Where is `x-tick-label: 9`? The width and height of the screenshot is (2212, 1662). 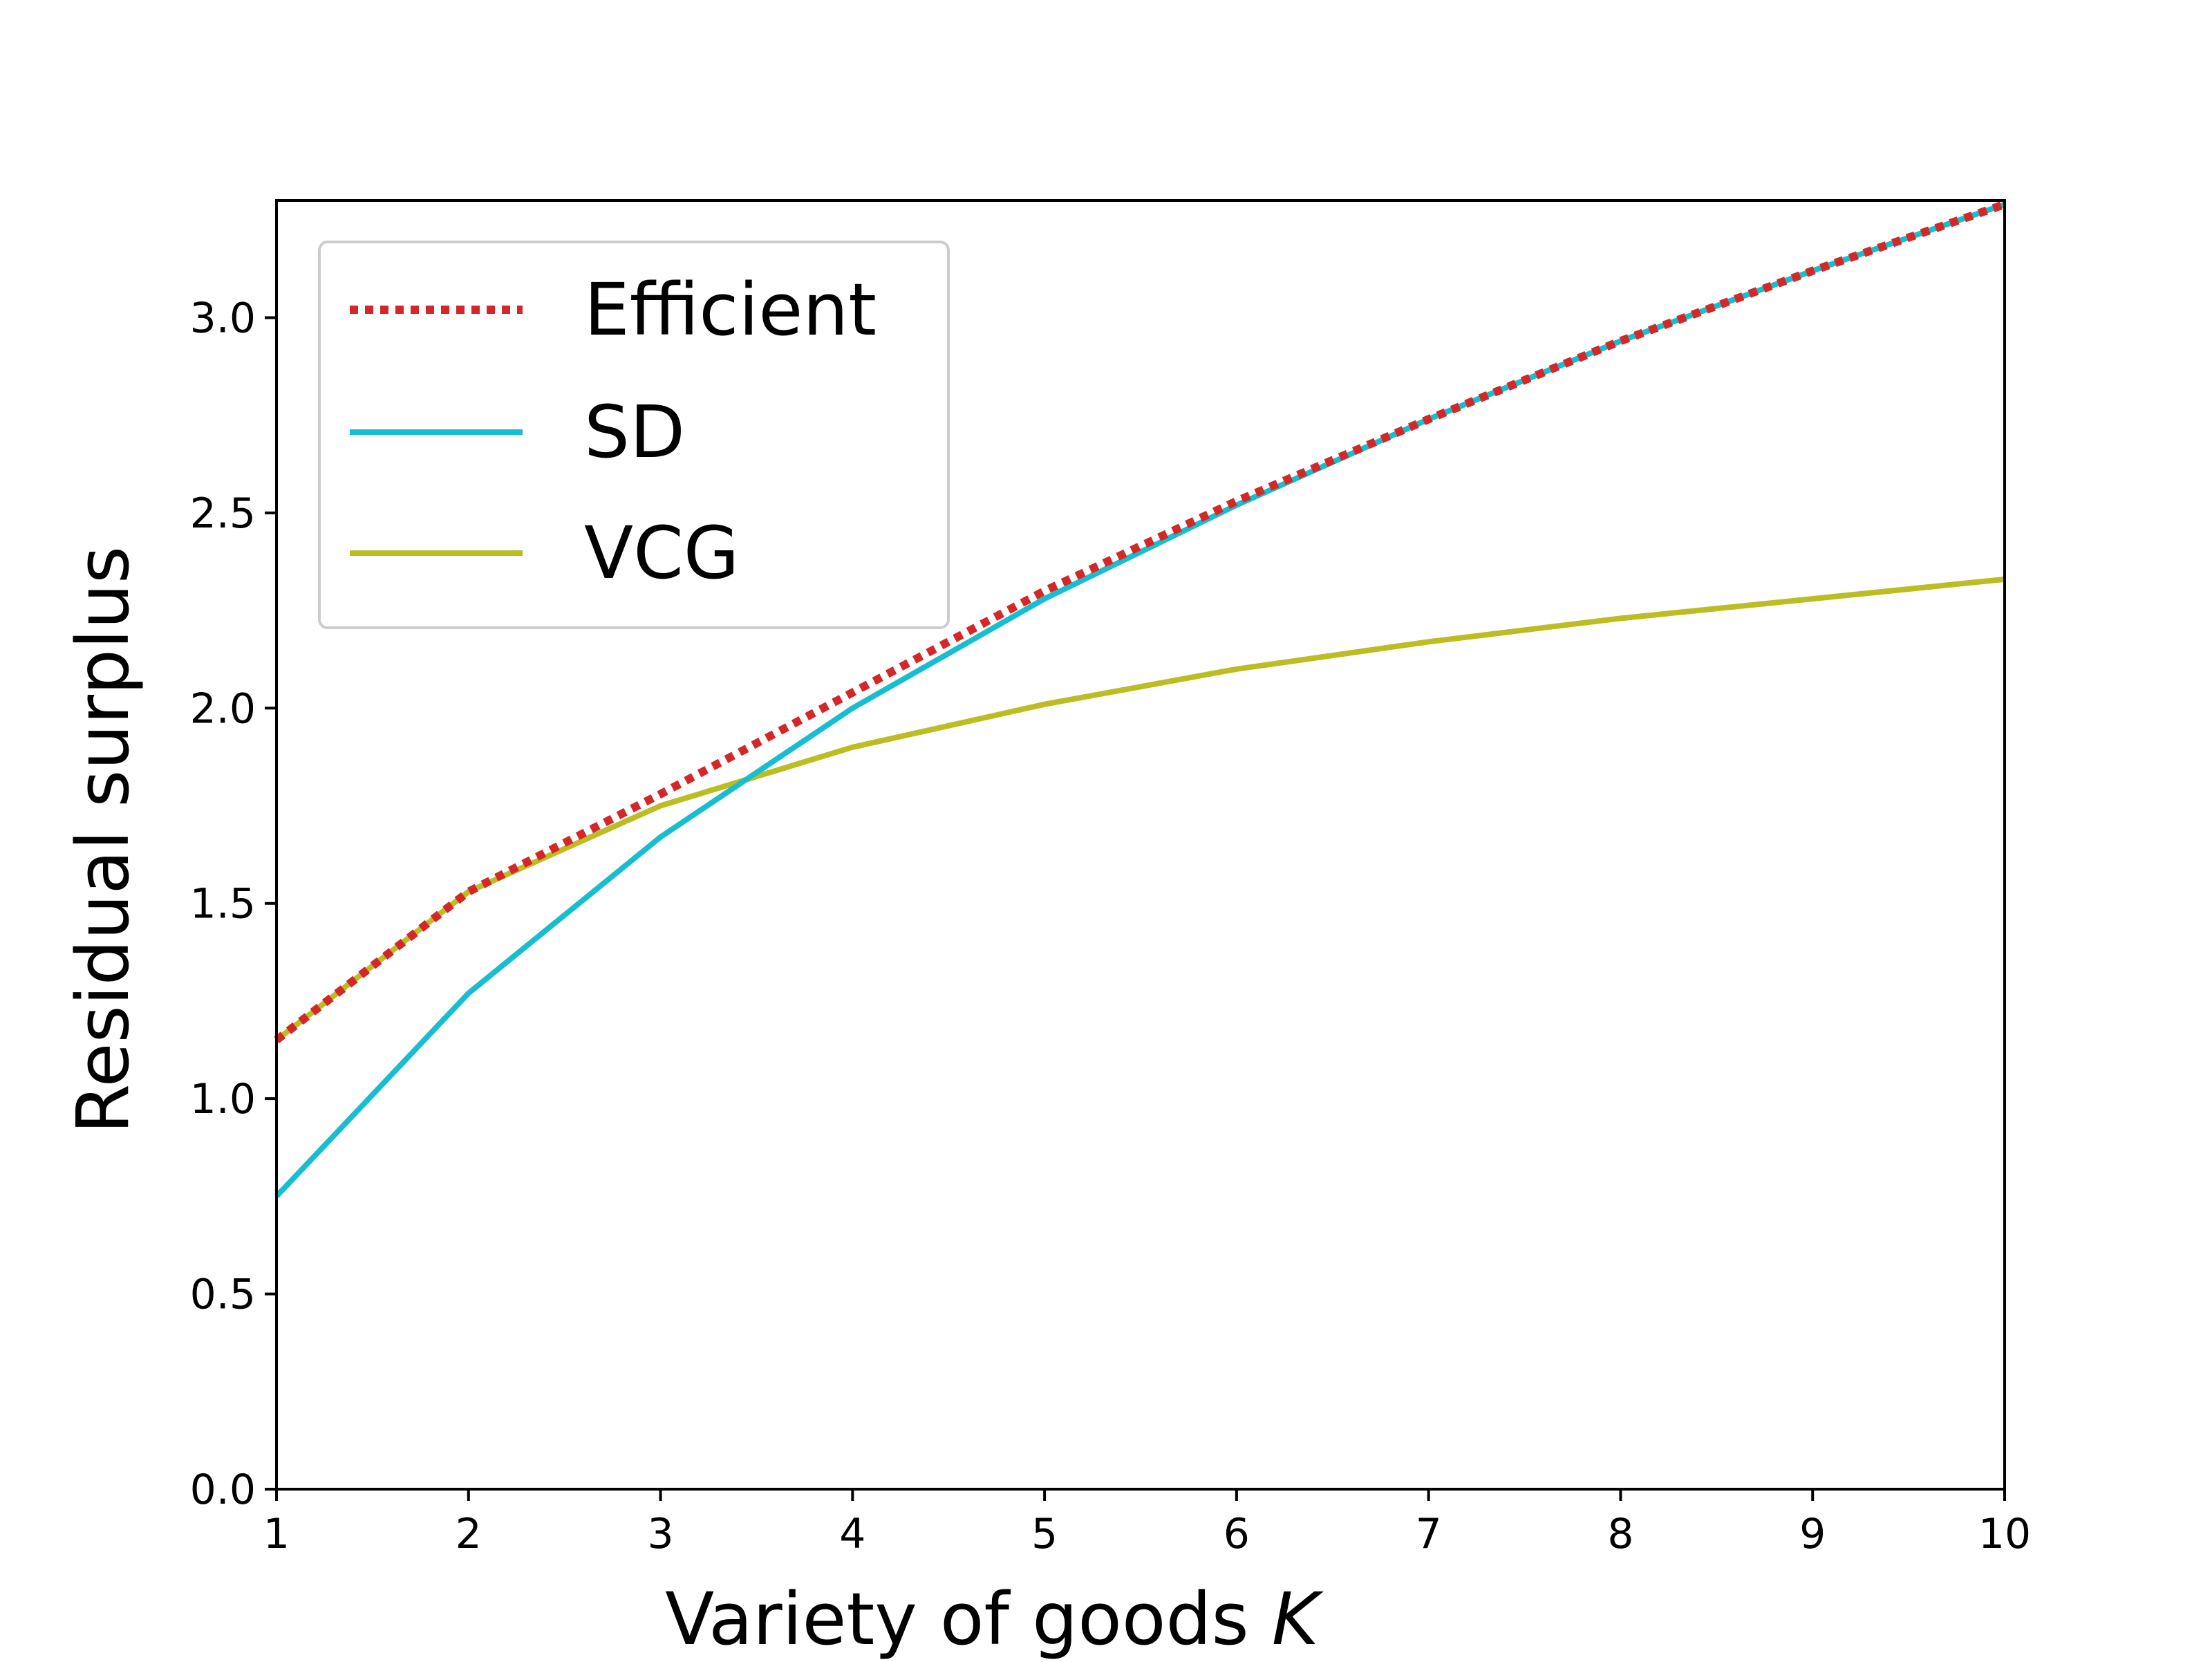 x-tick-label: 9 is located at coordinates (1812, 1534).